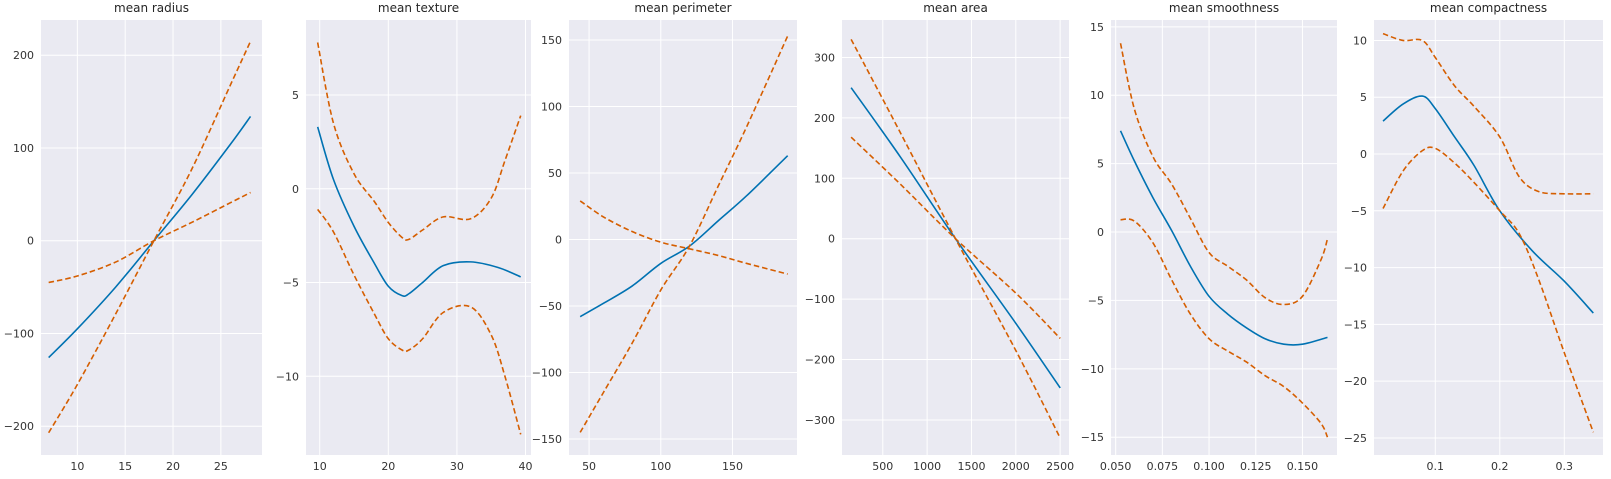 This screenshot has width=1611, height=479. Describe the element at coordinates (457, 466) in the screenshot. I see `x-tick-label: 30` at that location.